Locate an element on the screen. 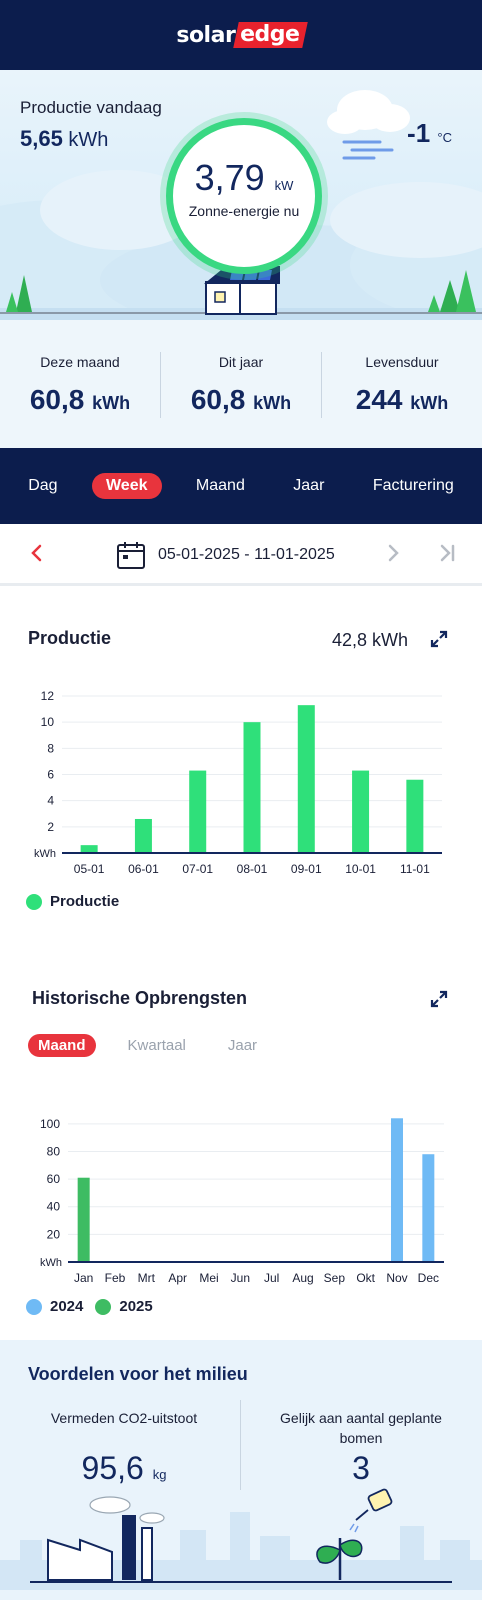 This screenshot has height=1600, width=482. x-tick-label: 07-01 is located at coordinates (197, 869).